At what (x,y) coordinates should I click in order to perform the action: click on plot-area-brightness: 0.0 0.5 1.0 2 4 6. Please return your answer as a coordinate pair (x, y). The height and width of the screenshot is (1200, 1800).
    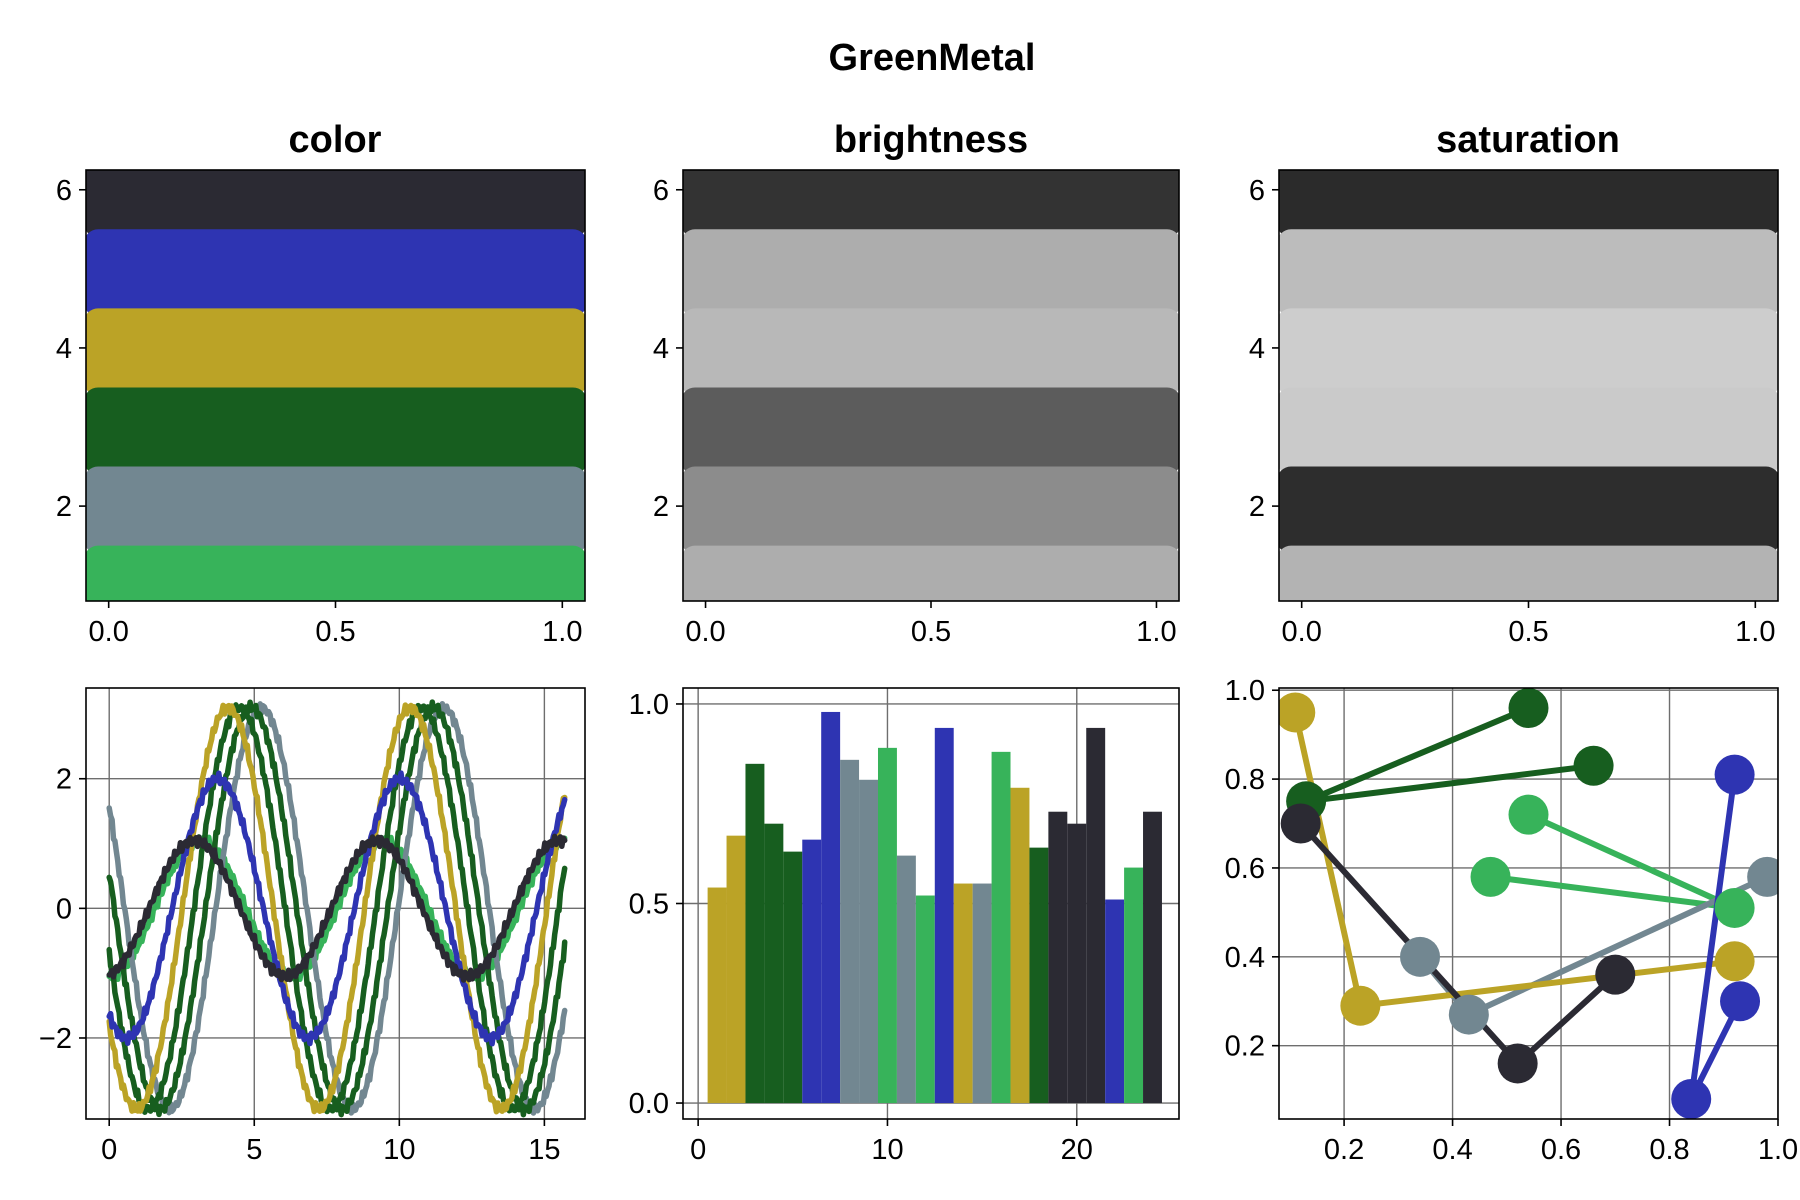
    Looking at the image, I should click on (916, 408).